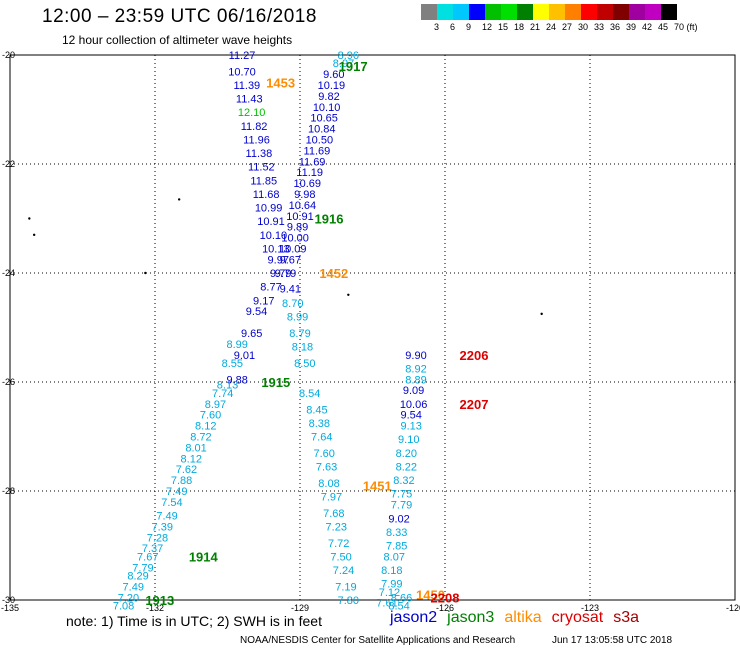  Describe the element at coordinates (293, 249) in the screenshot. I see `wave-height-label: 10.09` at that location.